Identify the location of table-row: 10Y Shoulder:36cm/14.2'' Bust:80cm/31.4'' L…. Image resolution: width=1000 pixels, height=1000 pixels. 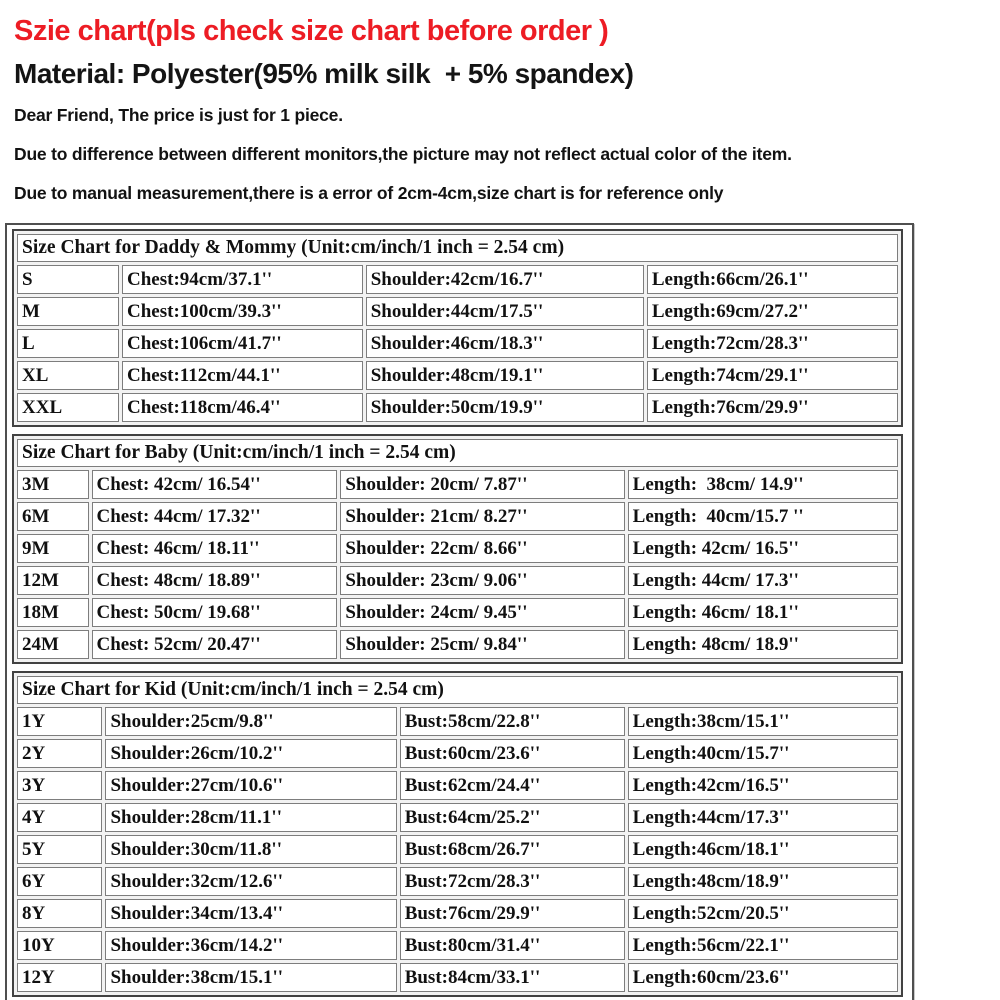
(457, 945).